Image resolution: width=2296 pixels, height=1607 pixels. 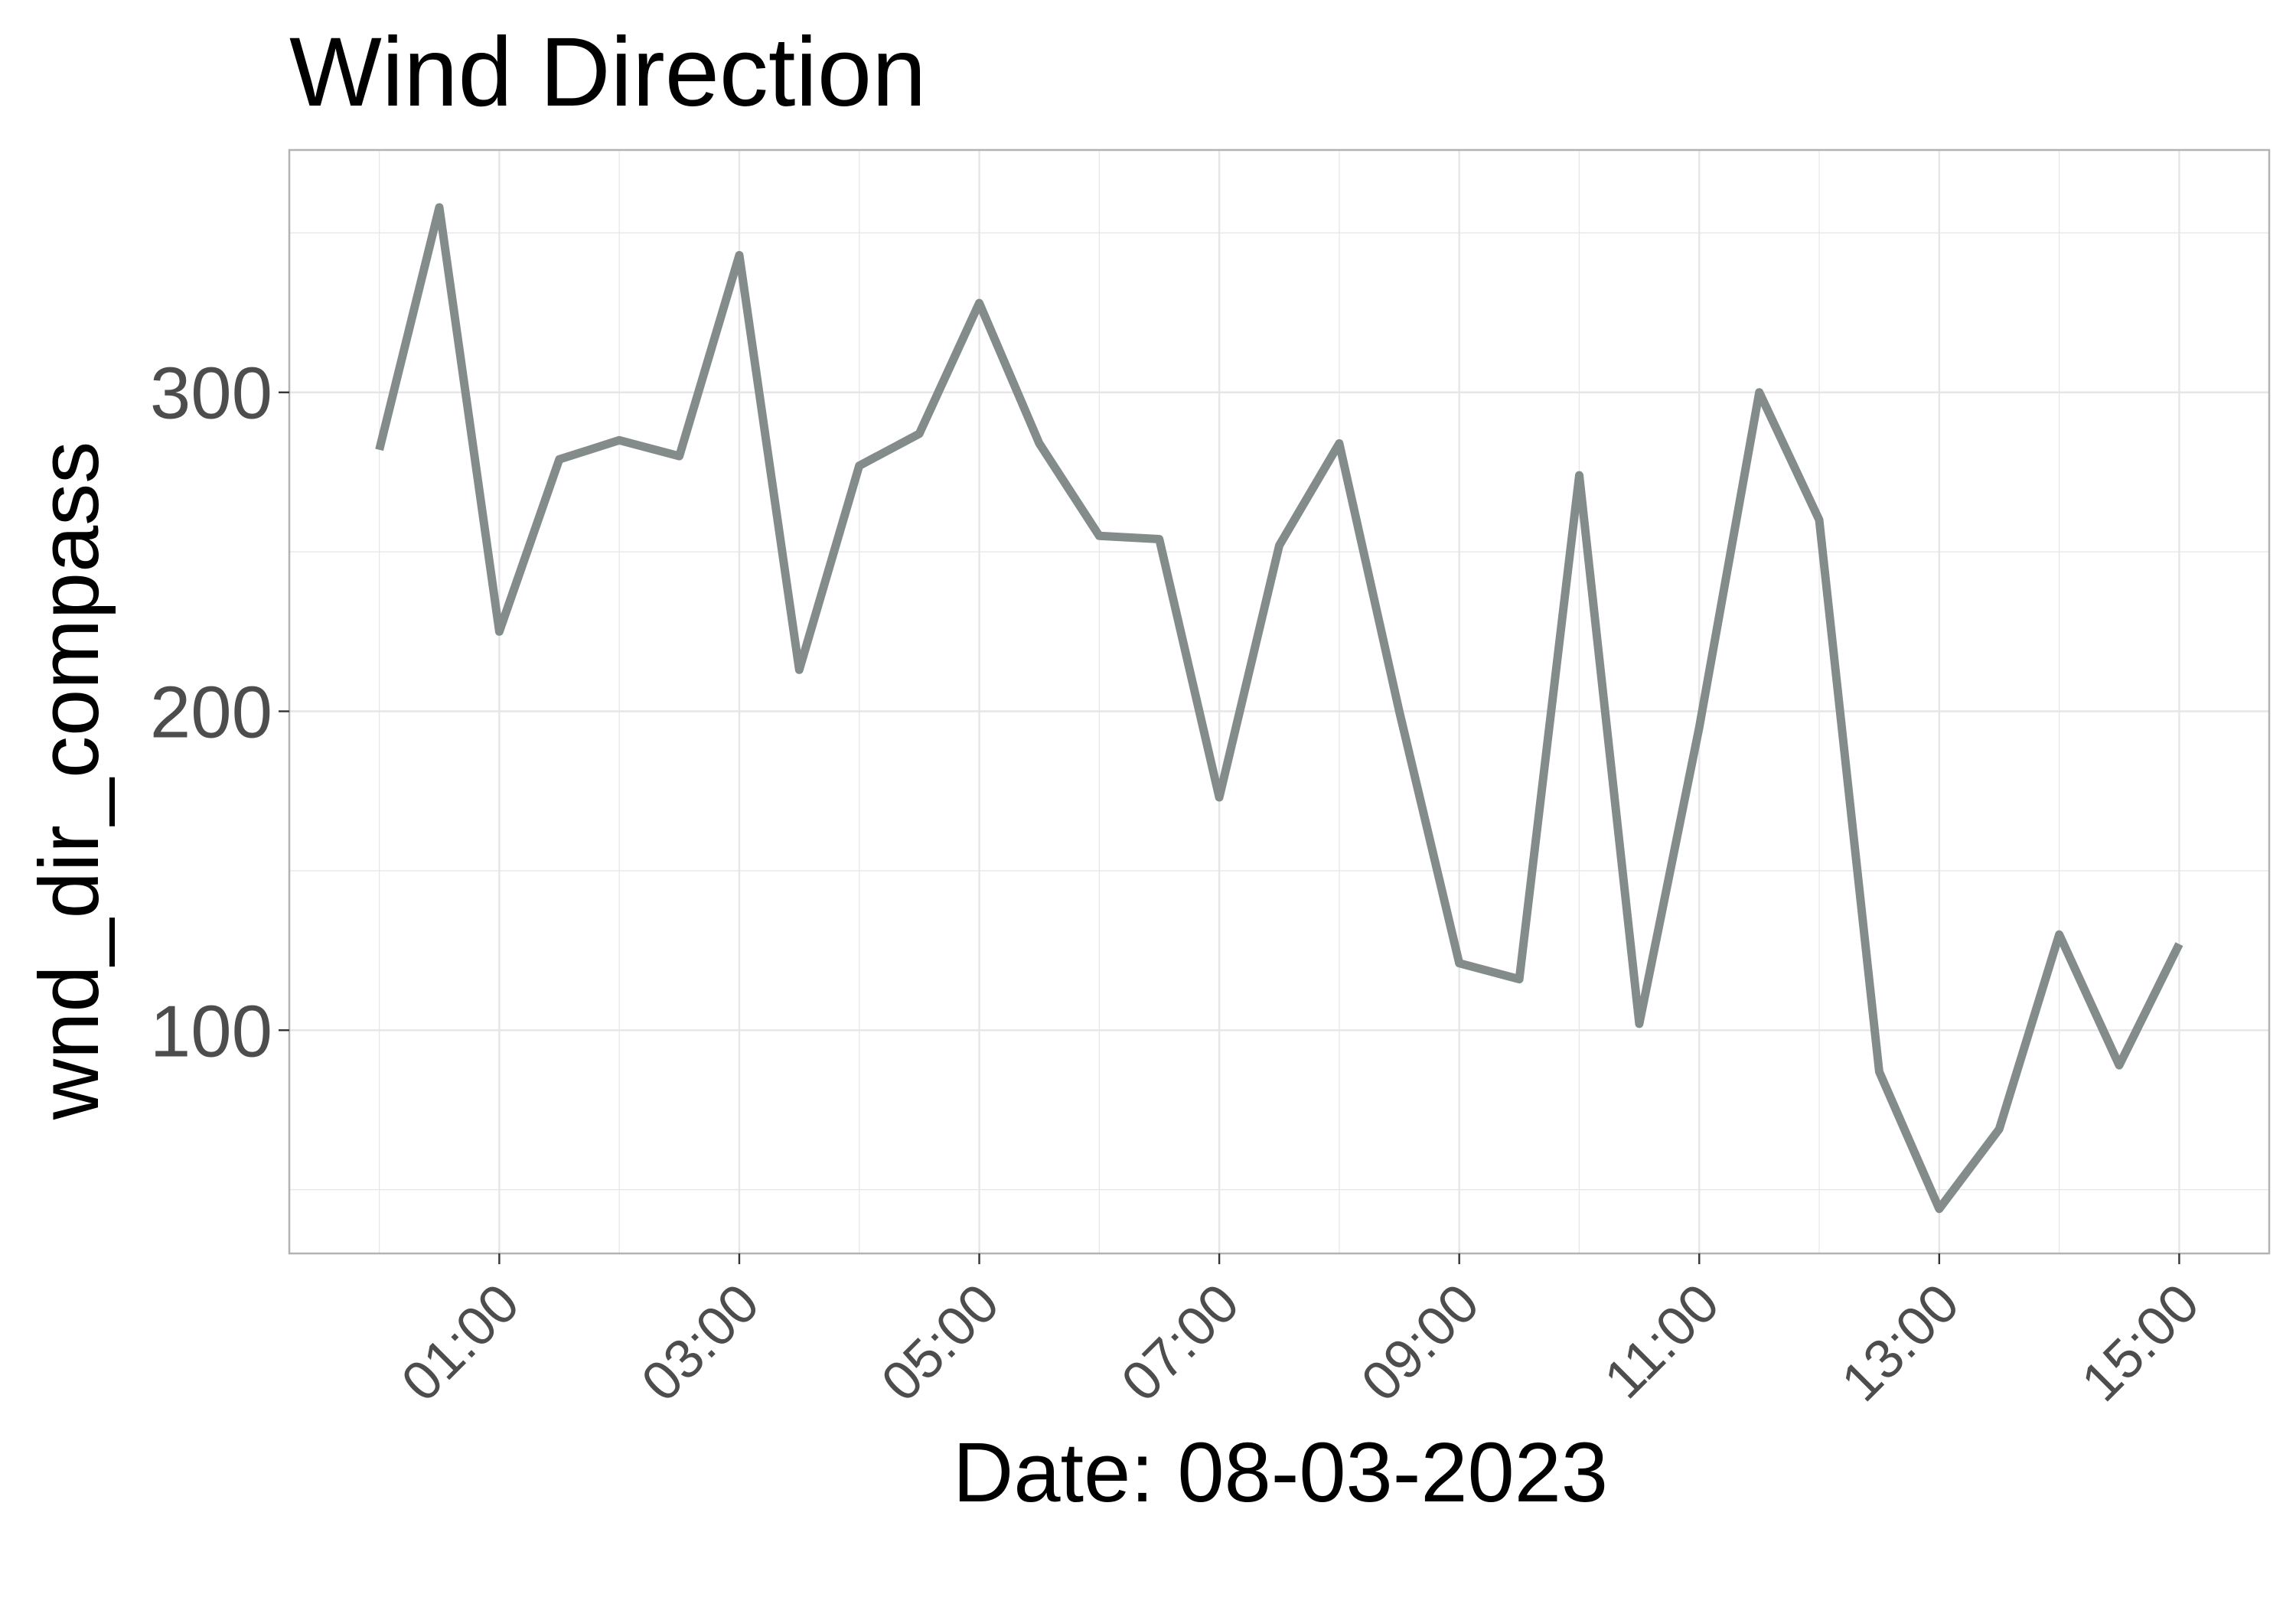 What do you see at coordinates (607, 72) in the screenshot?
I see `chart-title: Wind Direction` at bounding box center [607, 72].